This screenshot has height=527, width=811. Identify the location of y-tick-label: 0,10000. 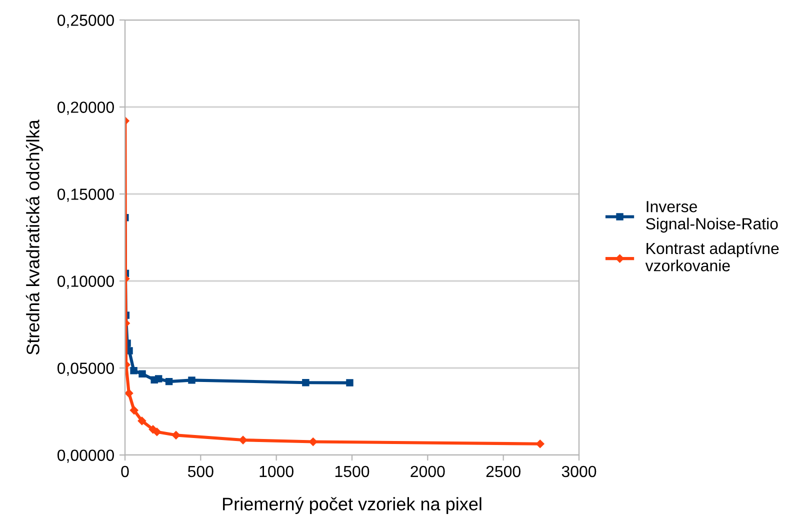
(85, 282).